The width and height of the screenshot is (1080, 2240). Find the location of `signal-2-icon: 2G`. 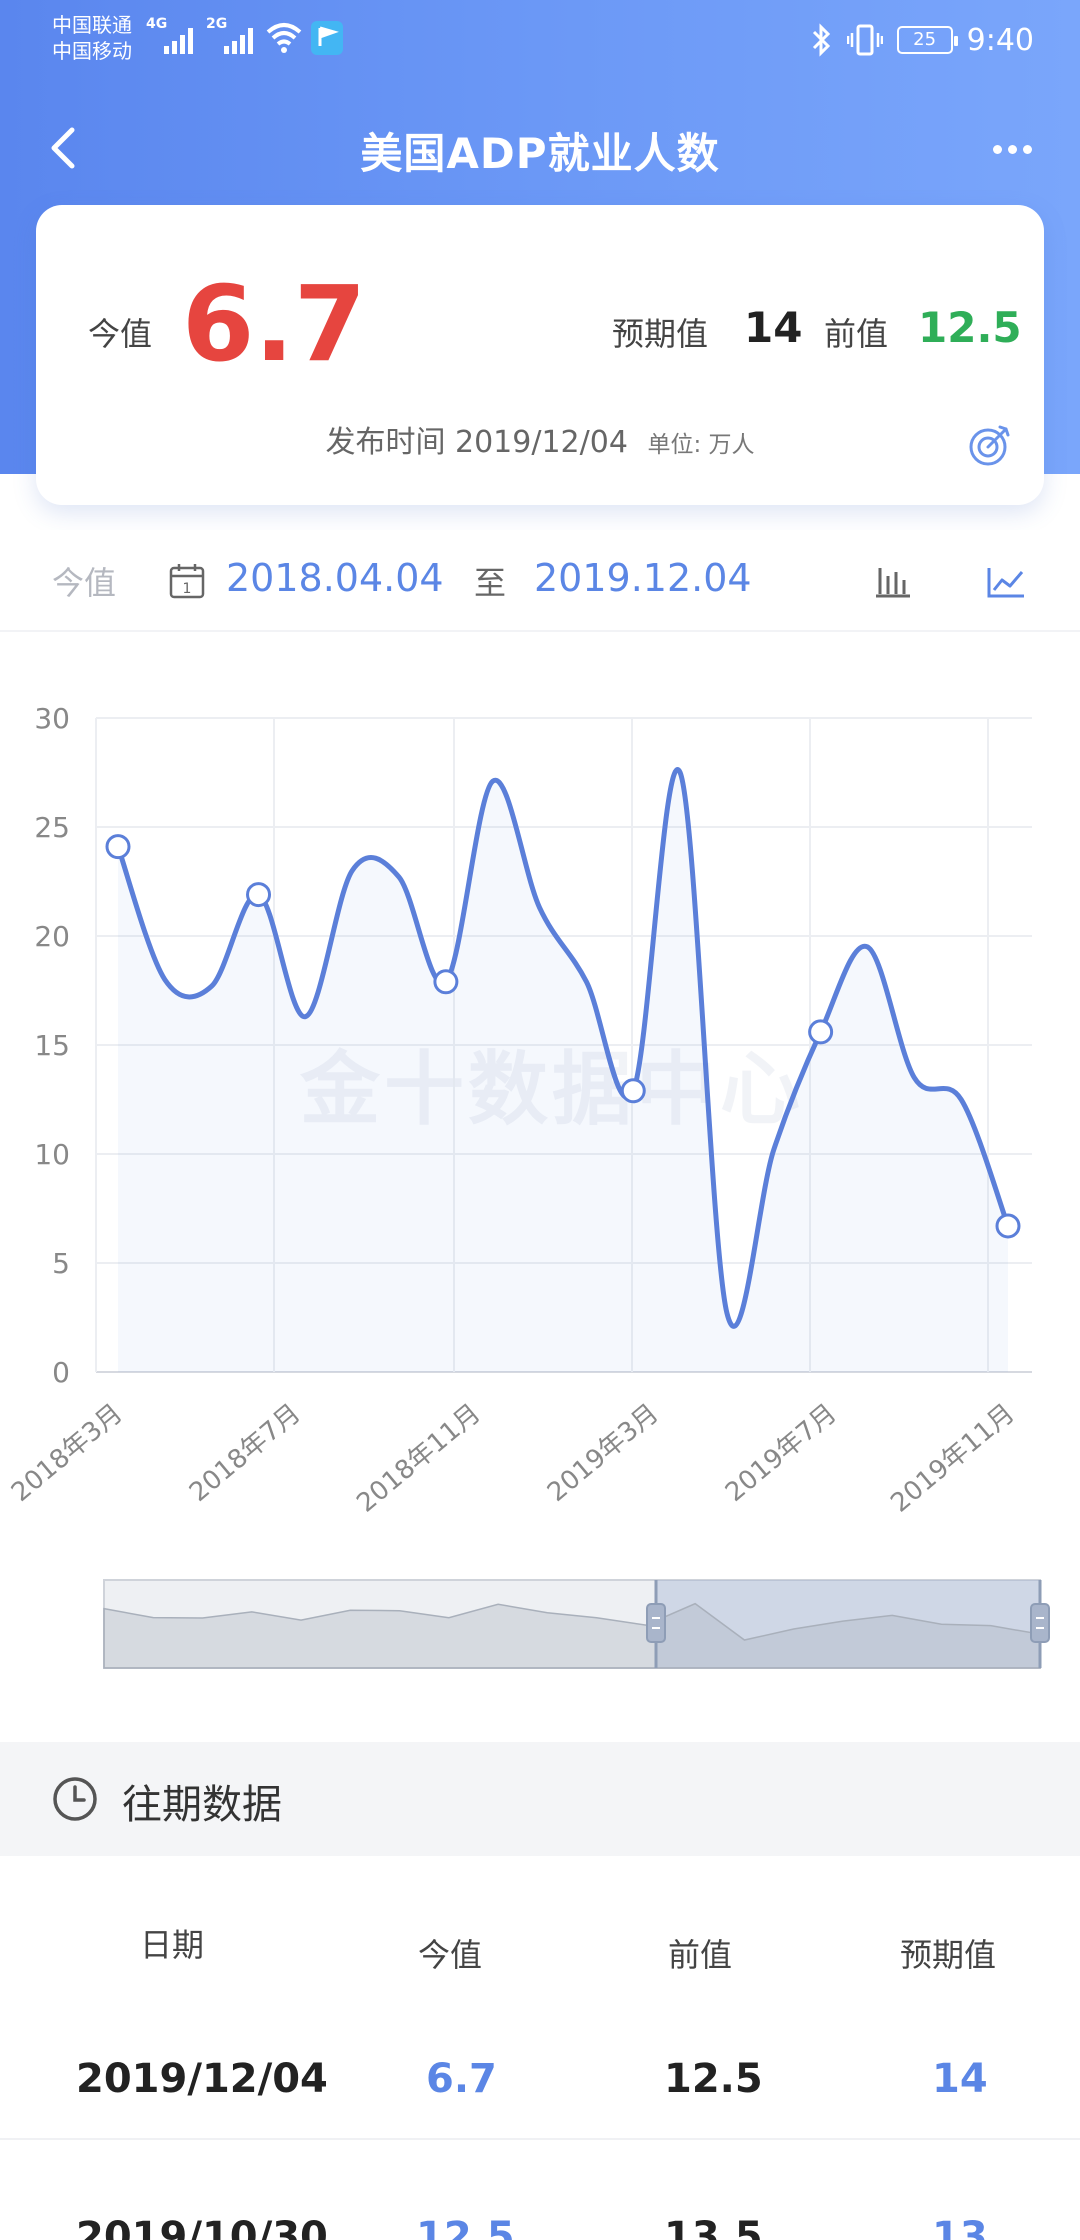

signal-2-icon: 2G is located at coordinates (233, 37).